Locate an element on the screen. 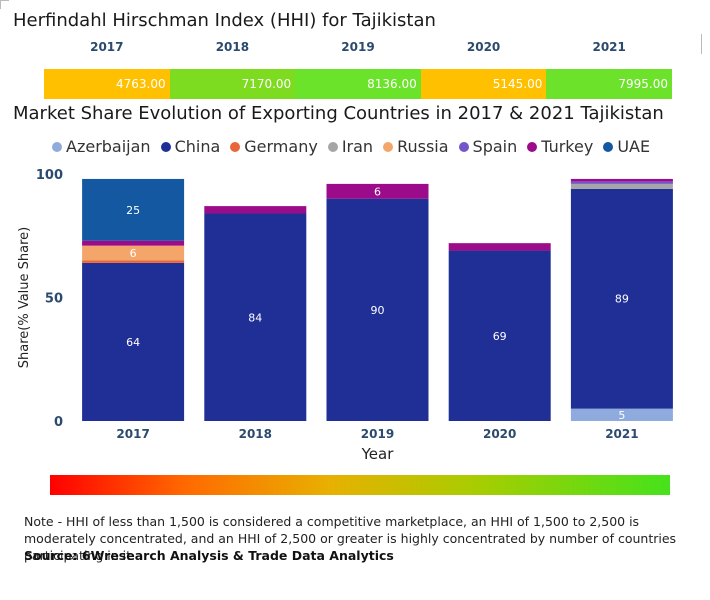 The image size is (710, 600). legend-item: UAE is located at coordinates (626, 146).